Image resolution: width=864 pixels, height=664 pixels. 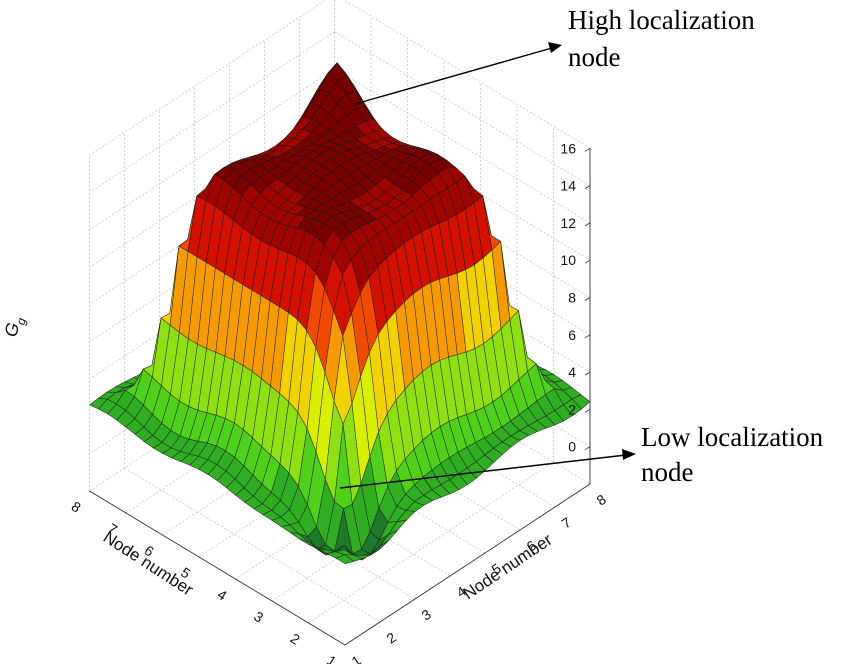 I want to click on x-axis-line, so click(x=217, y=568).